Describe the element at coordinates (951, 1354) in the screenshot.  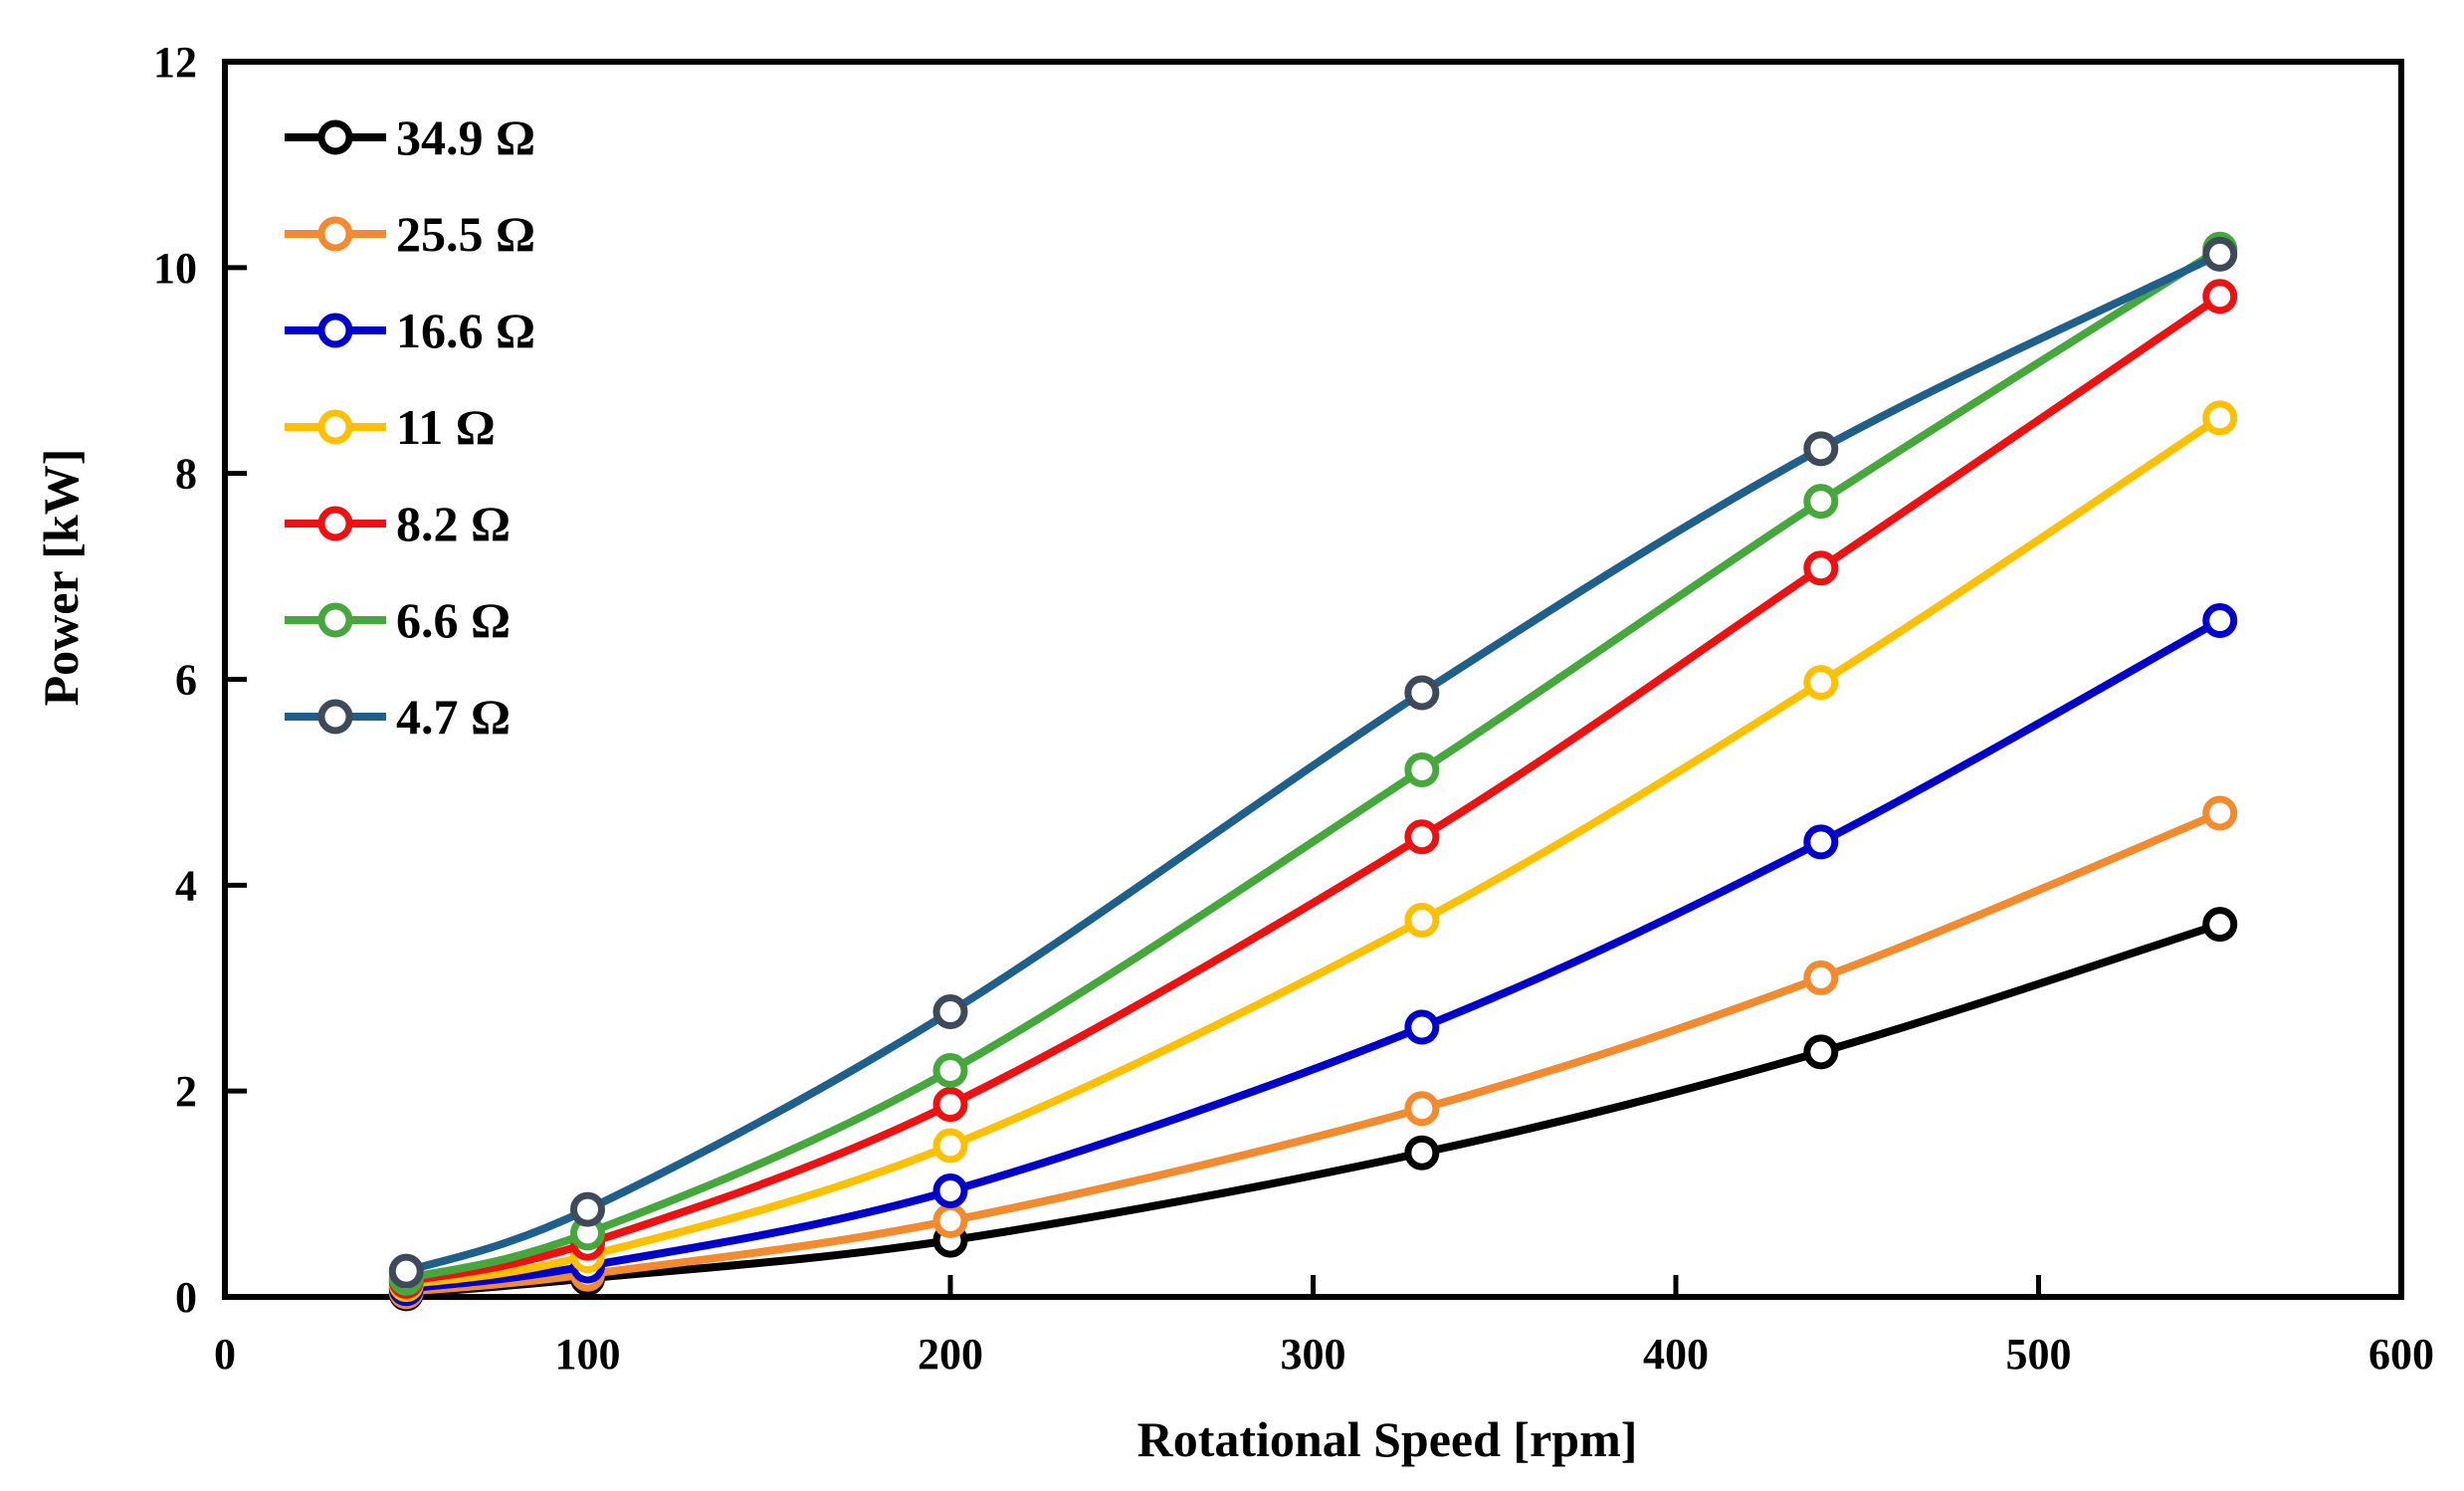
I see `x-tick-label: 200` at that location.